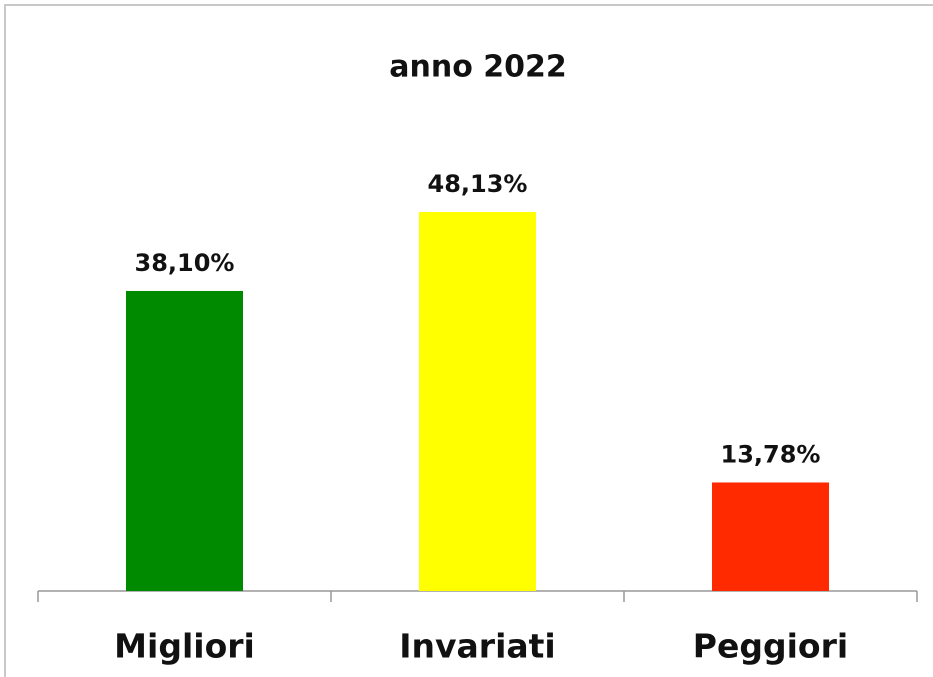 The image size is (933, 677). I want to click on value-label: 38,10%, so click(185, 263).